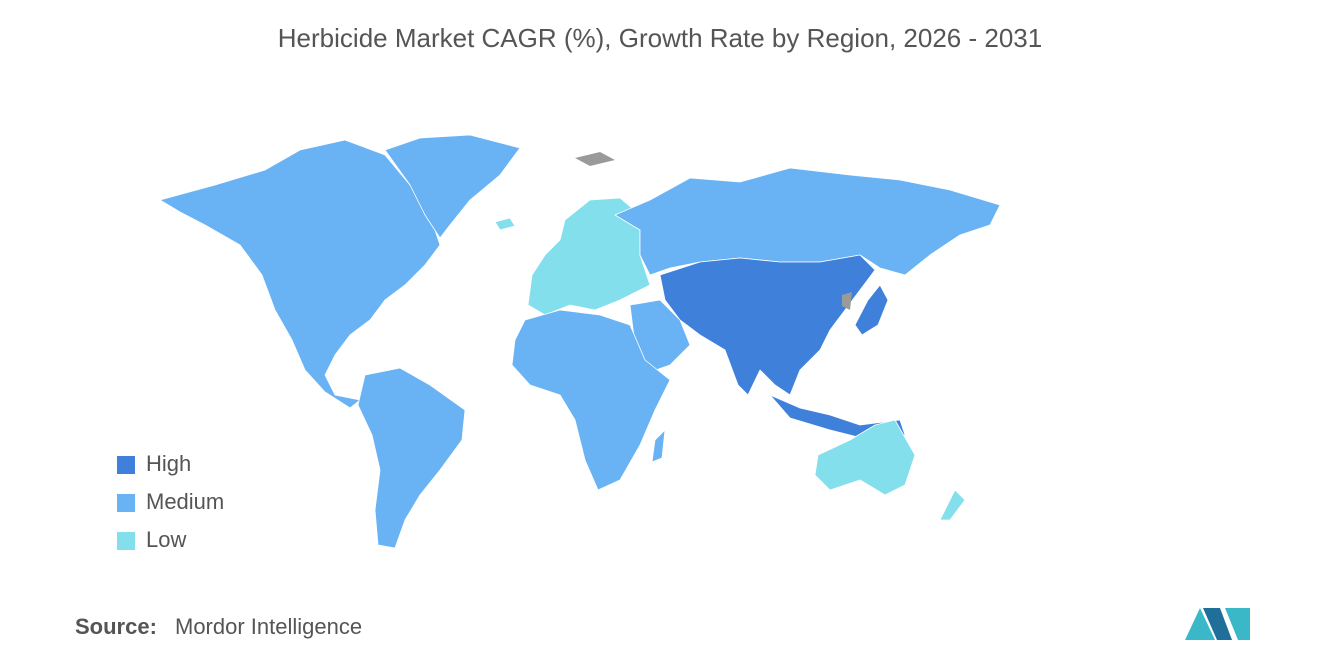 The height and width of the screenshot is (665, 1320). What do you see at coordinates (767, 325) in the screenshot?
I see `asia` at bounding box center [767, 325].